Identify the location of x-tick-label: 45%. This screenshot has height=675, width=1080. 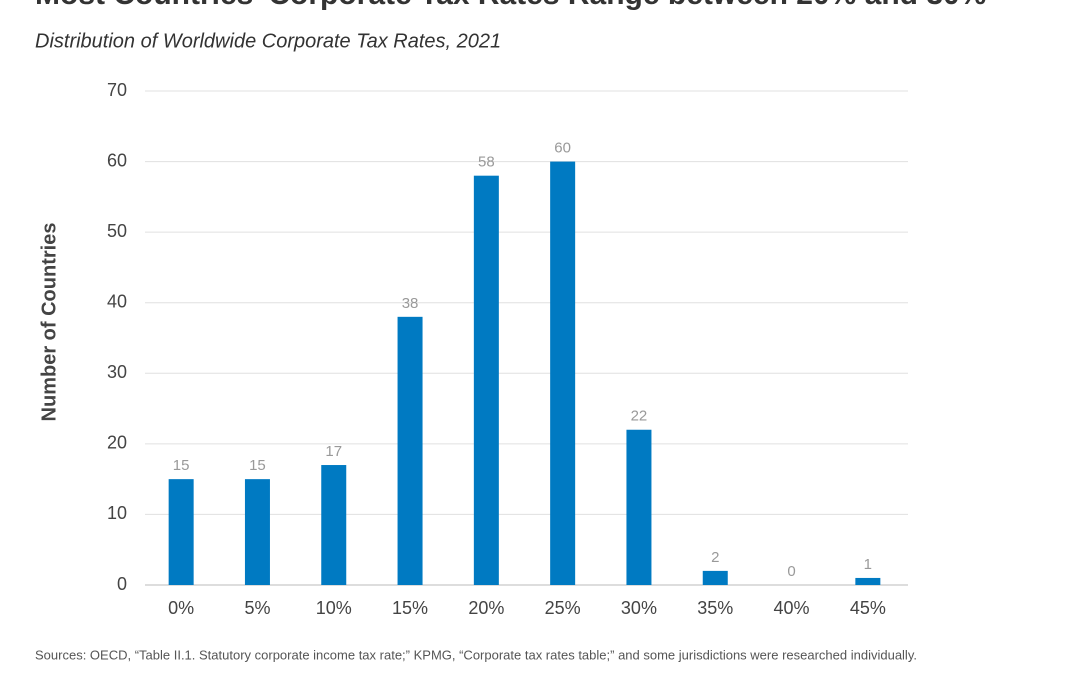
(868, 608).